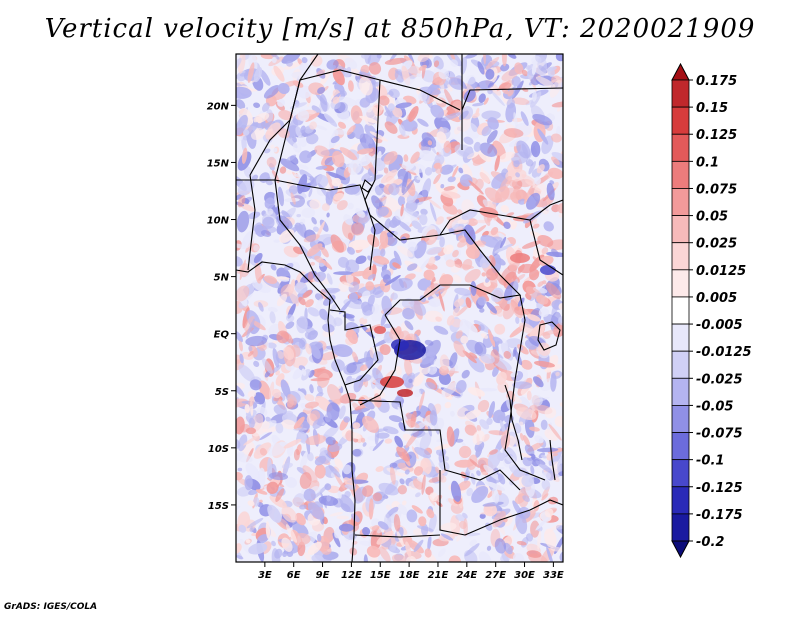 The height and width of the screenshot is (618, 800). I want to click on boundary-southsudan-ethiopia, so click(546, 247).